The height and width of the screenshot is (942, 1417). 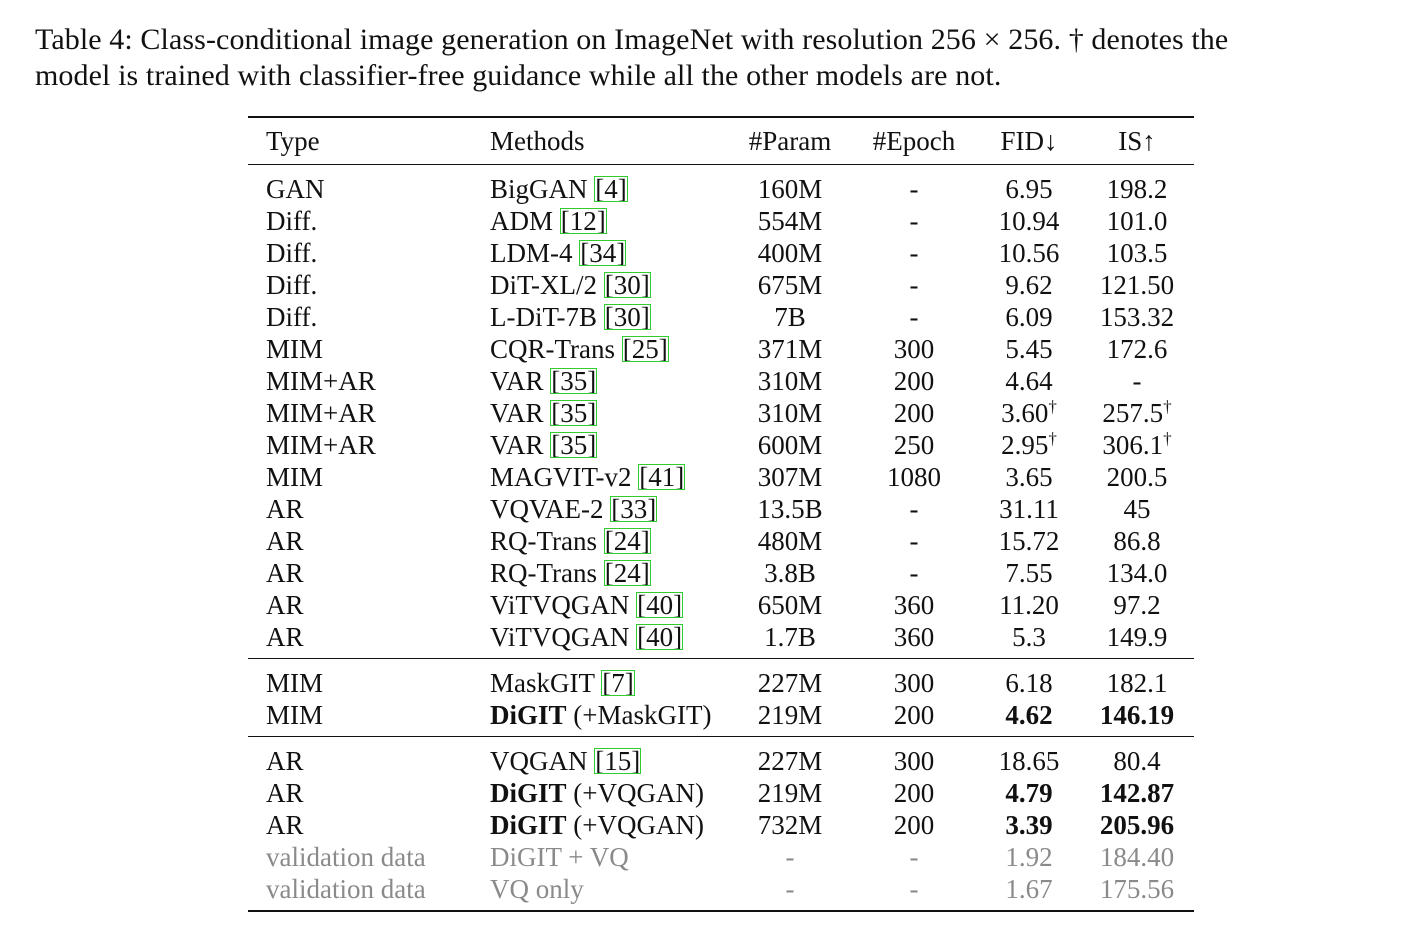 I want to click on cell-method: CQR-Trans [25], so click(x=601, y=349).